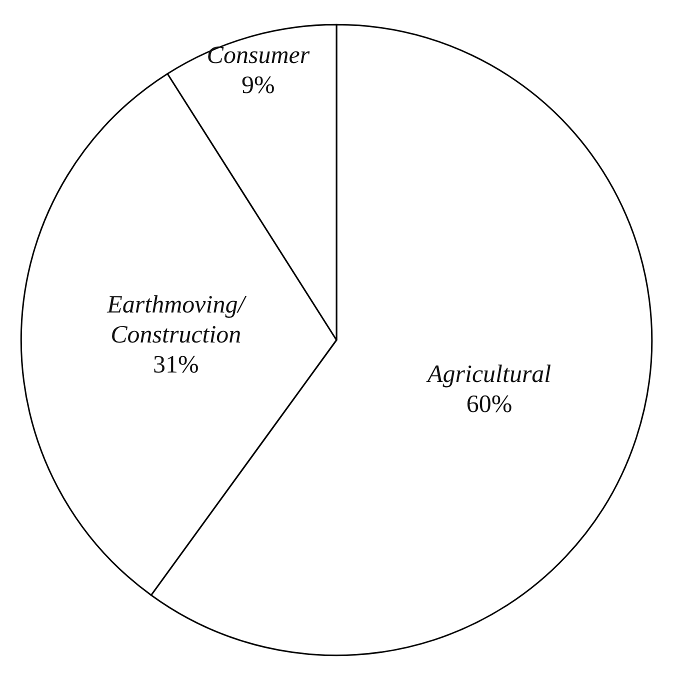 This screenshot has width=673, height=680. I want to click on data-label: 9%, so click(258, 85).